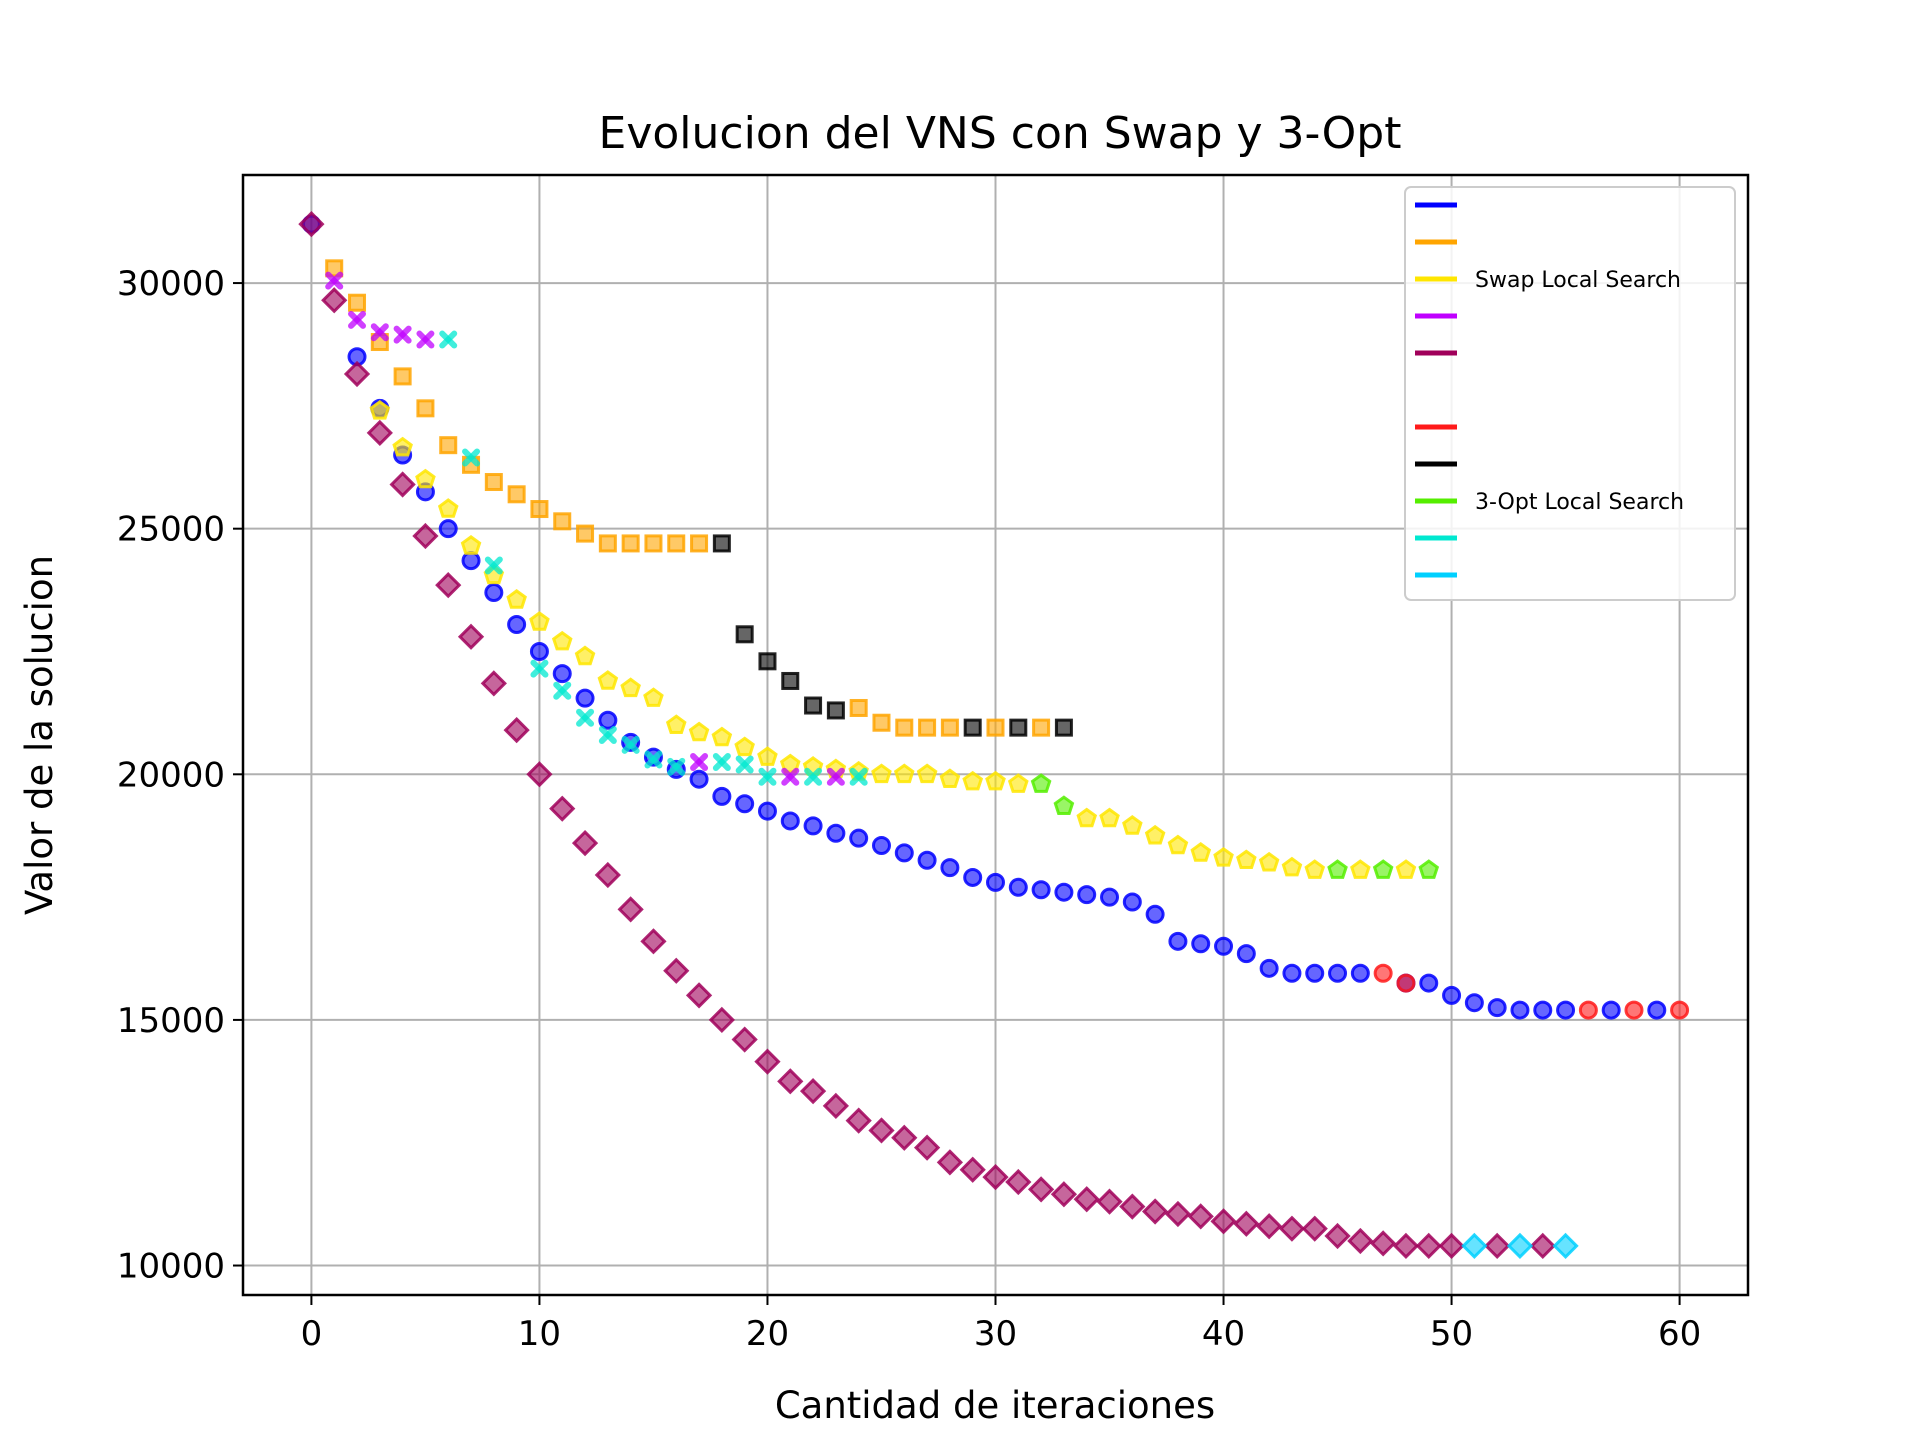  What do you see at coordinates (1001, 1324) in the screenshot?
I see `x-axis-ticks: 0 10 20 30 40 50 60` at bounding box center [1001, 1324].